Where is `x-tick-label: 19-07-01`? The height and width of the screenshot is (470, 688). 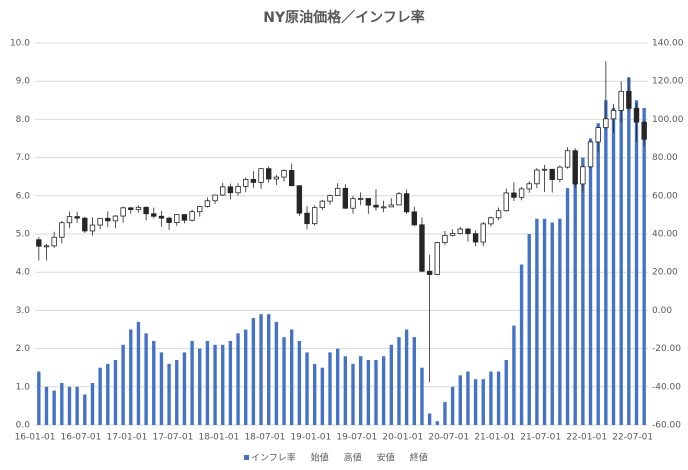
x-tick-label: 19-07-01 is located at coordinates (356, 438).